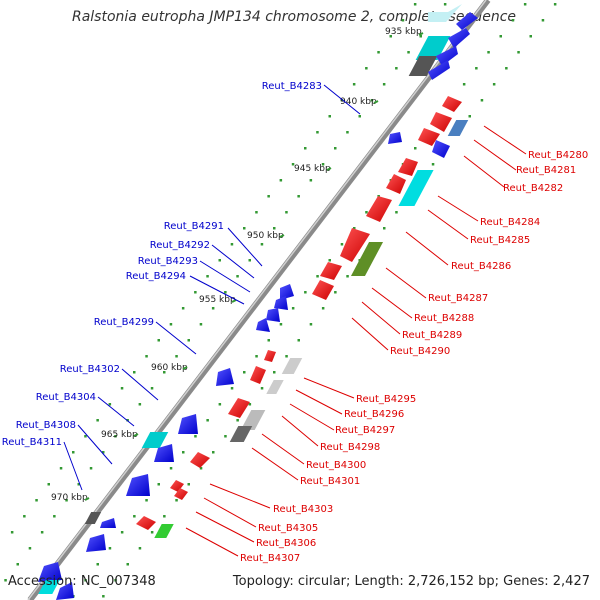 The width and height of the screenshot is (600, 600). I want to click on gene-label: Reut_B4301, so click(330, 481).